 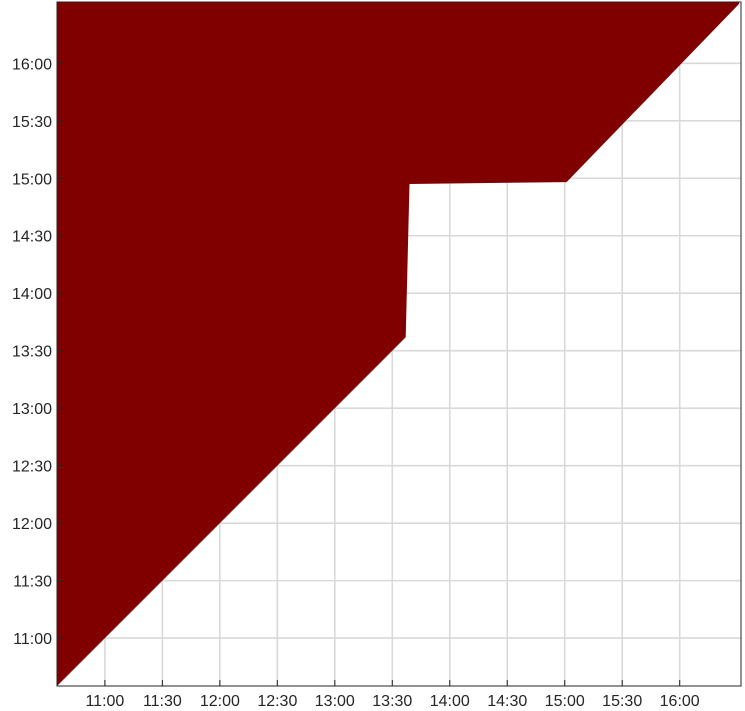 I want to click on x-tick-label: 11:00, so click(x=104, y=701).